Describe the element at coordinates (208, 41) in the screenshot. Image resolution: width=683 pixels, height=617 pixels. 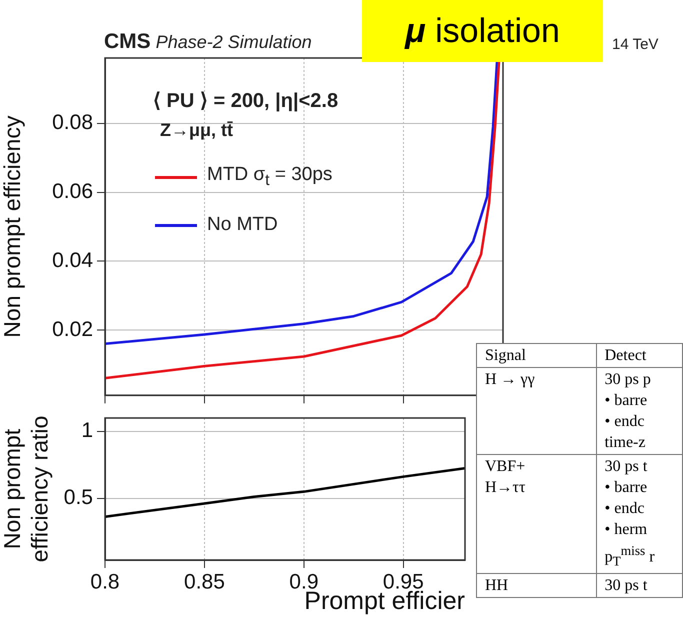
I see `chart-subtitle: CMS Phase-2 Simulation` at that location.